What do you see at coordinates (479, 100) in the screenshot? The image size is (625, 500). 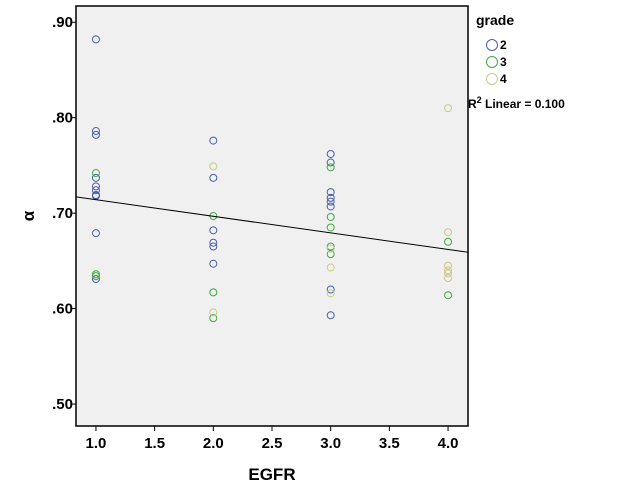 I see `fit-line-label-sup: 2` at bounding box center [479, 100].